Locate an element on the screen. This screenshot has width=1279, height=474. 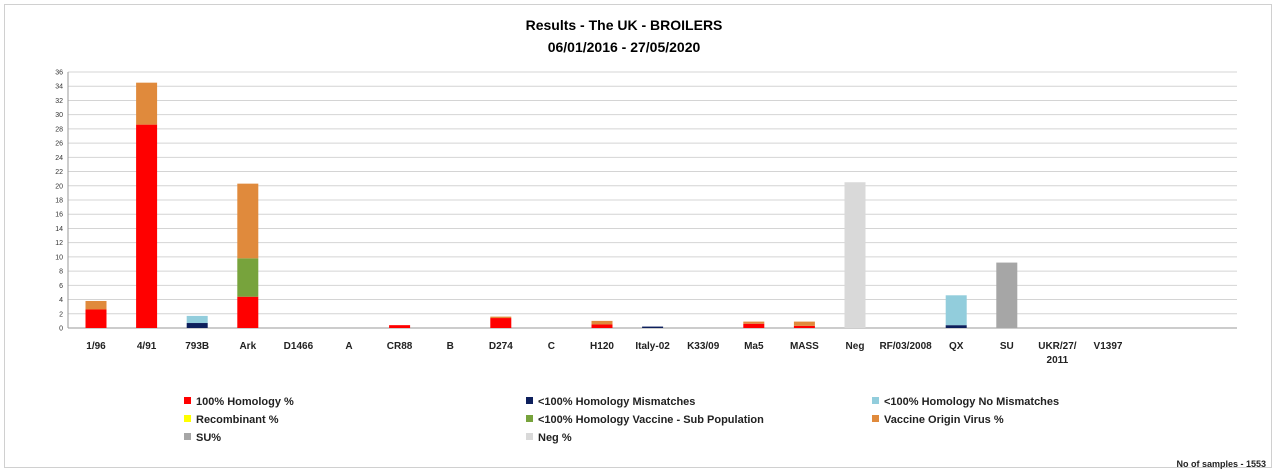
legend-label: <100% Homology No Mismatches is located at coordinates (971, 402).